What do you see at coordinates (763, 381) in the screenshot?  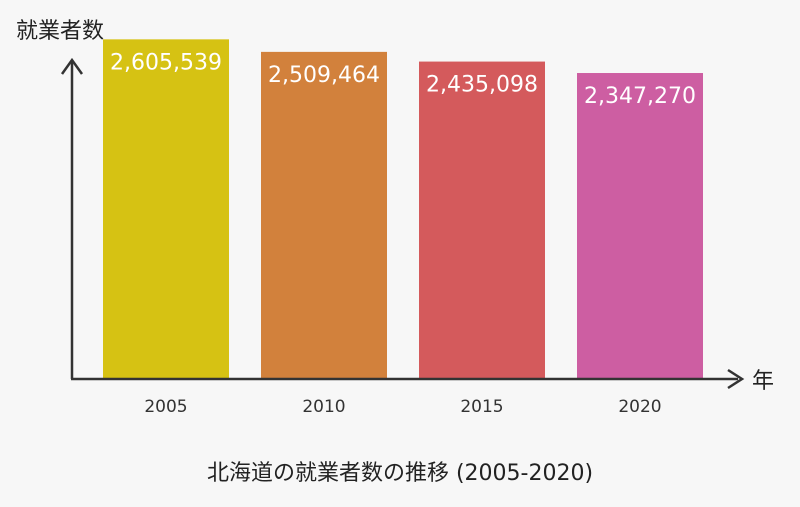 I see `x-axis-label: 年` at bounding box center [763, 381].